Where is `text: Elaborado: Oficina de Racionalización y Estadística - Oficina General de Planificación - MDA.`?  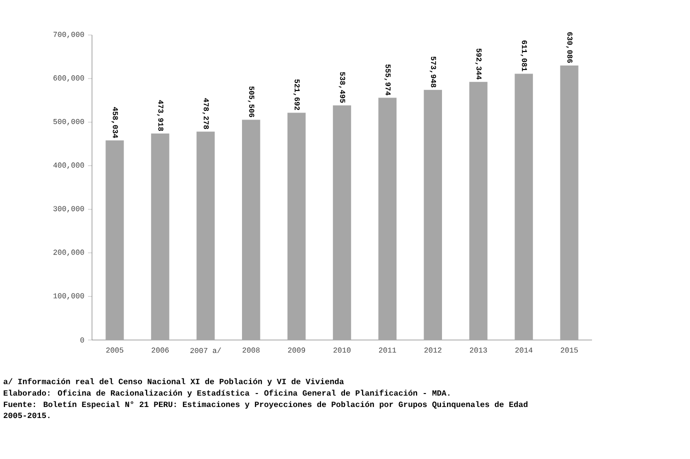 text: Elaborado: Oficina de Racionalización y Estadística - Oficina General de Planificación - MDA. is located at coordinates (227, 394).